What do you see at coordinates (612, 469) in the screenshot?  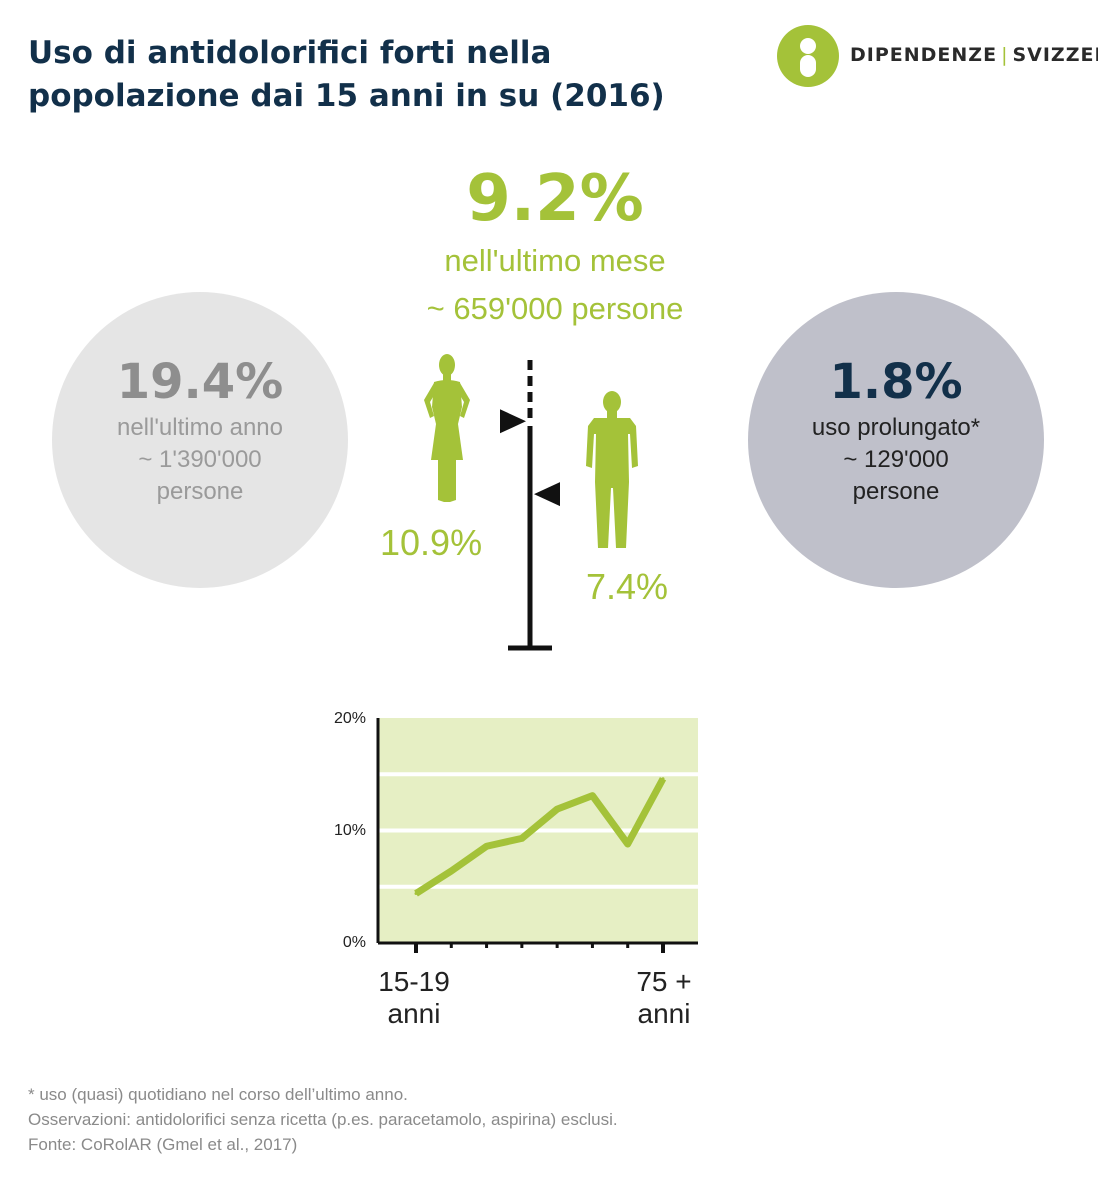 I see `man-icon` at bounding box center [612, 469].